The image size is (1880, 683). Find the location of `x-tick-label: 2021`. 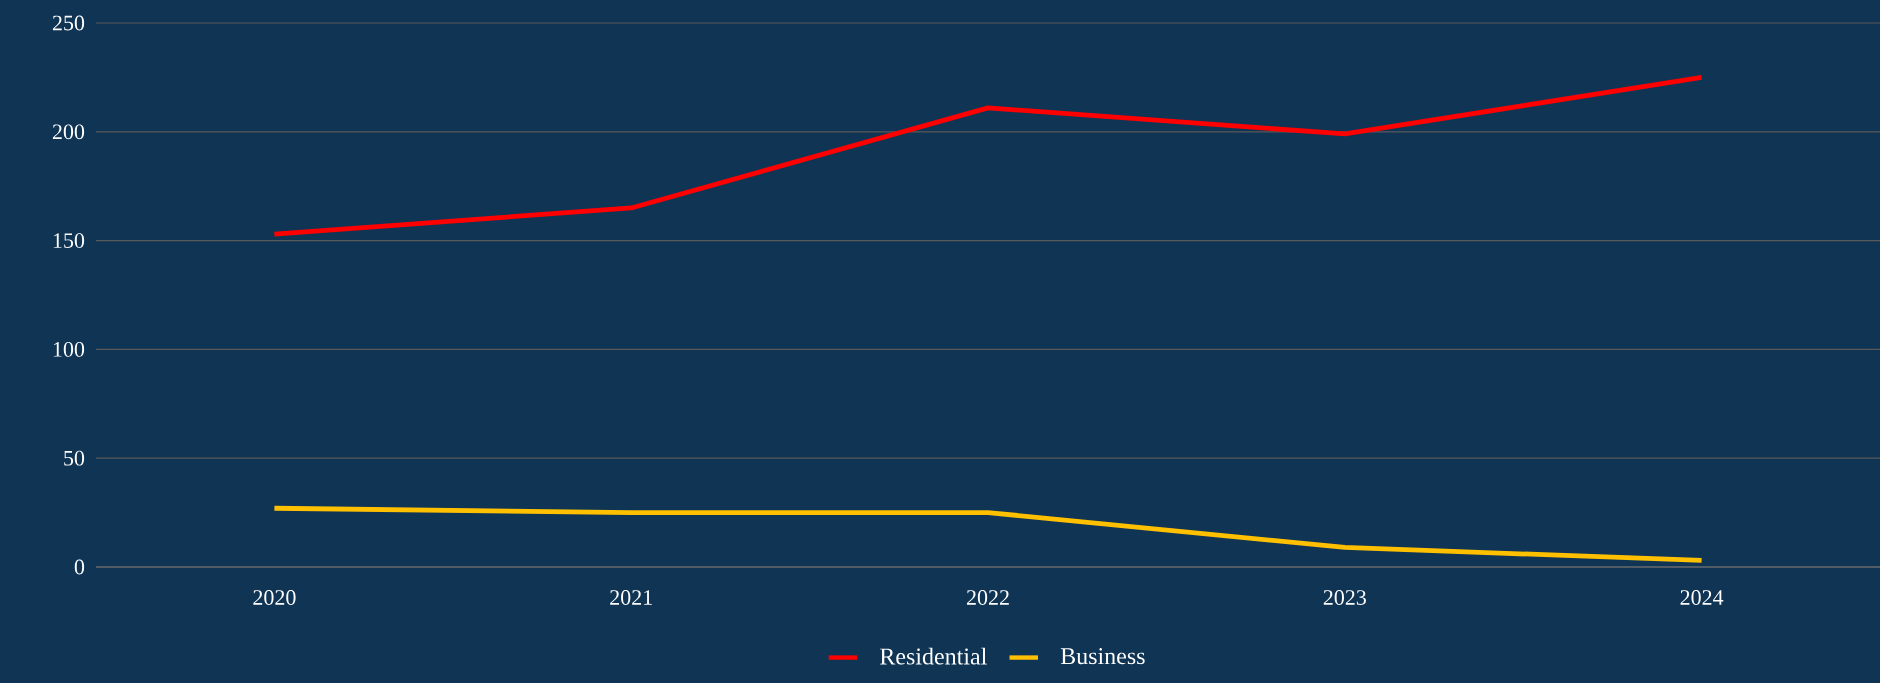

x-tick-label: 2021 is located at coordinates (631, 597).